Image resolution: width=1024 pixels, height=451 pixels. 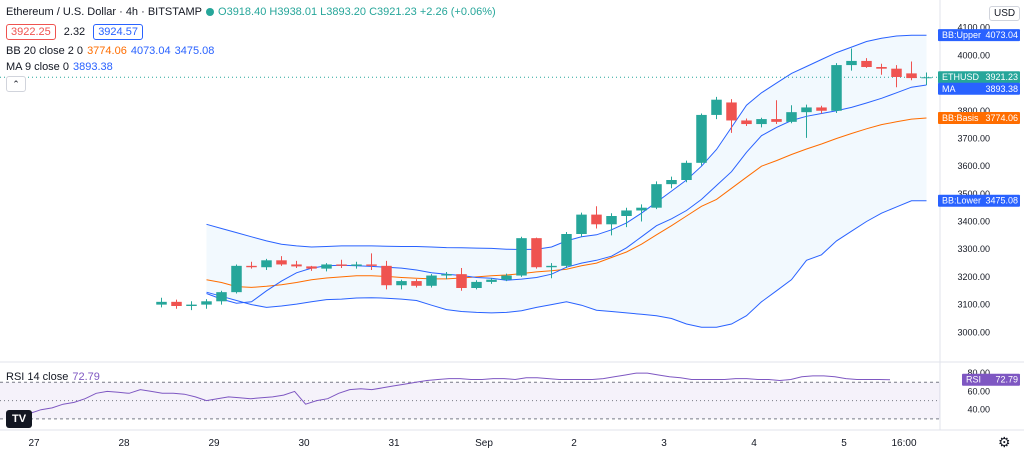 I want to click on time-tick-label: Sep, so click(x=484, y=443).